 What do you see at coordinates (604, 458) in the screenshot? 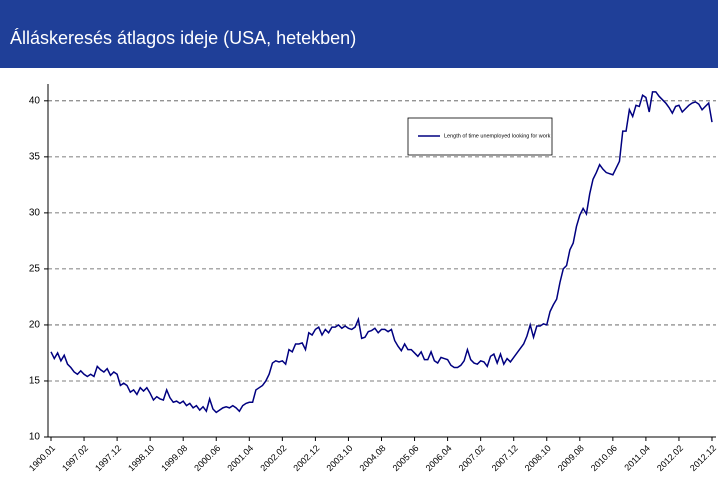
I see `x-tick-label: 2010.06` at bounding box center [604, 458].